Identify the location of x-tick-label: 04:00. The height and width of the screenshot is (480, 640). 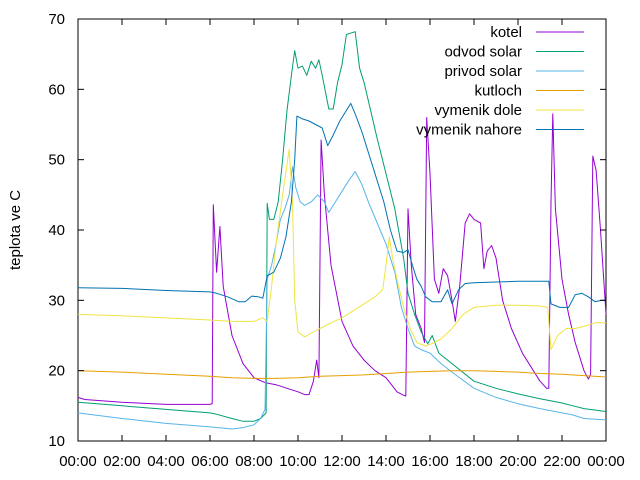
(166, 461).